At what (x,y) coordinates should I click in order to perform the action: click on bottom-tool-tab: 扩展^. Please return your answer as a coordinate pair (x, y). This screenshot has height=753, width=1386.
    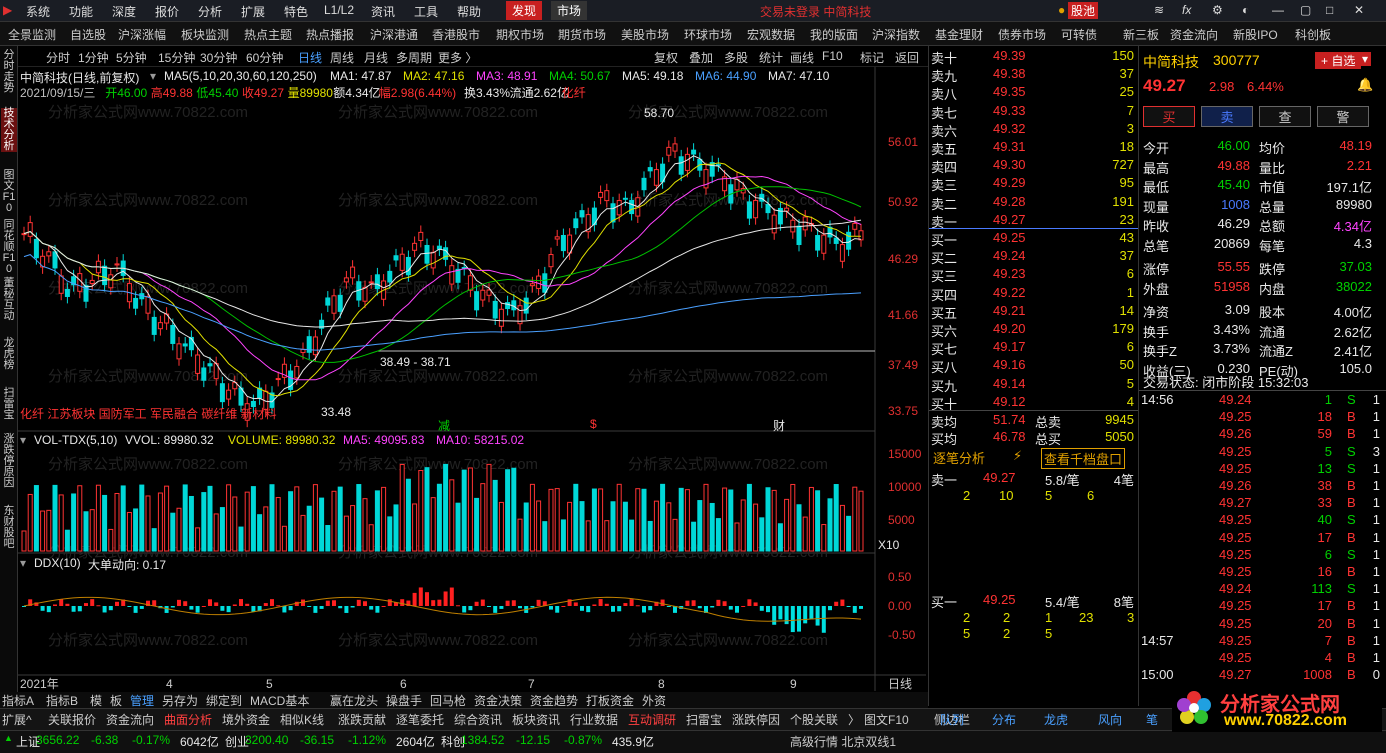
    Looking at the image, I should click on (17, 720).